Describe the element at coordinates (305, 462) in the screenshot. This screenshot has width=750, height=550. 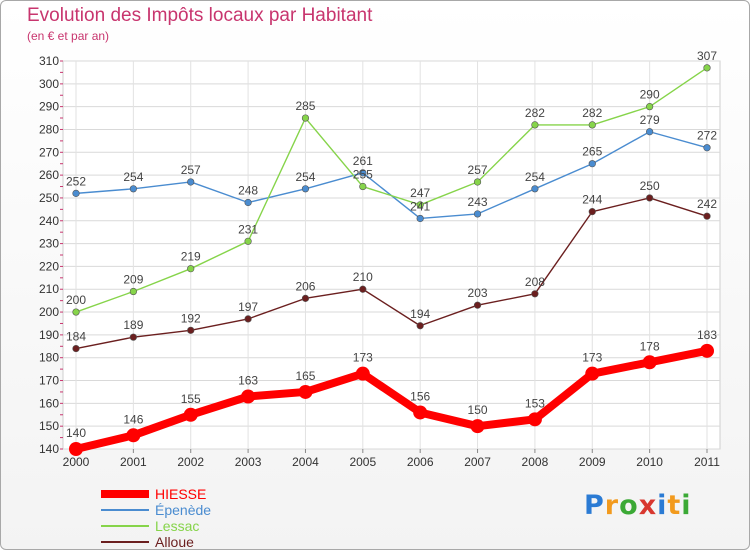
I see `x-tick-label: 2004` at that location.